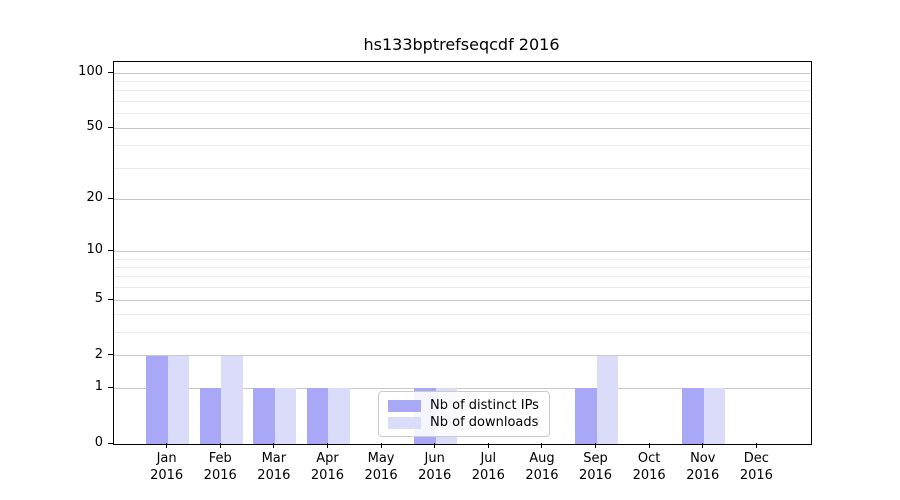 The width and height of the screenshot is (900, 500). What do you see at coordinates (166, 458) in the screenshot?
I see `x-tick-month: Jan` at bounding box center [166, 458].